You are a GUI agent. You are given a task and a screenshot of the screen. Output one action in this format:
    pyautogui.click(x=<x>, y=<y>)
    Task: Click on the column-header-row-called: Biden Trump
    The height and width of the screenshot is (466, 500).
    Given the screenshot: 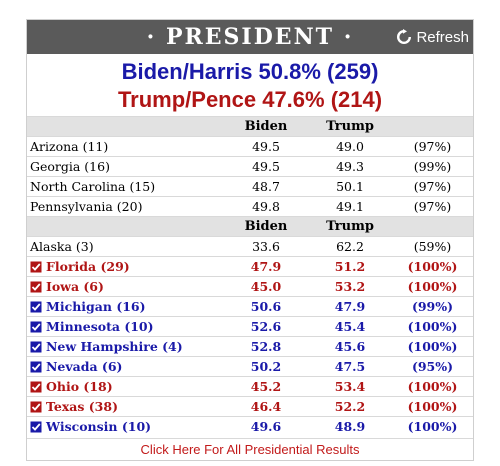 What is the action you would take?
    pyautogui.click(x=250, y=226)
    